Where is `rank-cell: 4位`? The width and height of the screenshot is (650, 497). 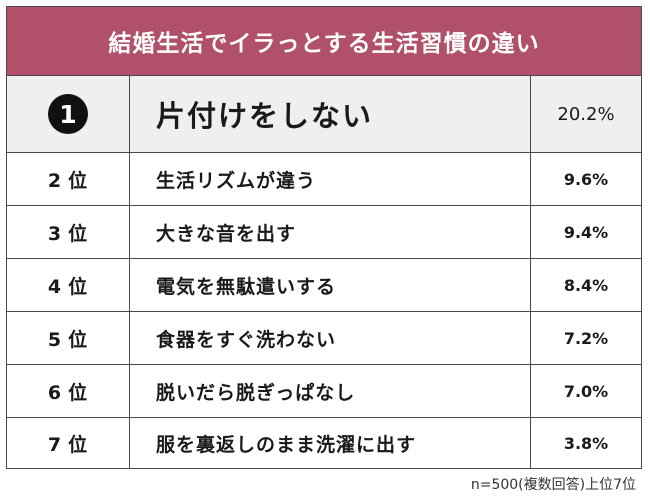
rank-cell: 4位 is located at coordinates (68, 285).